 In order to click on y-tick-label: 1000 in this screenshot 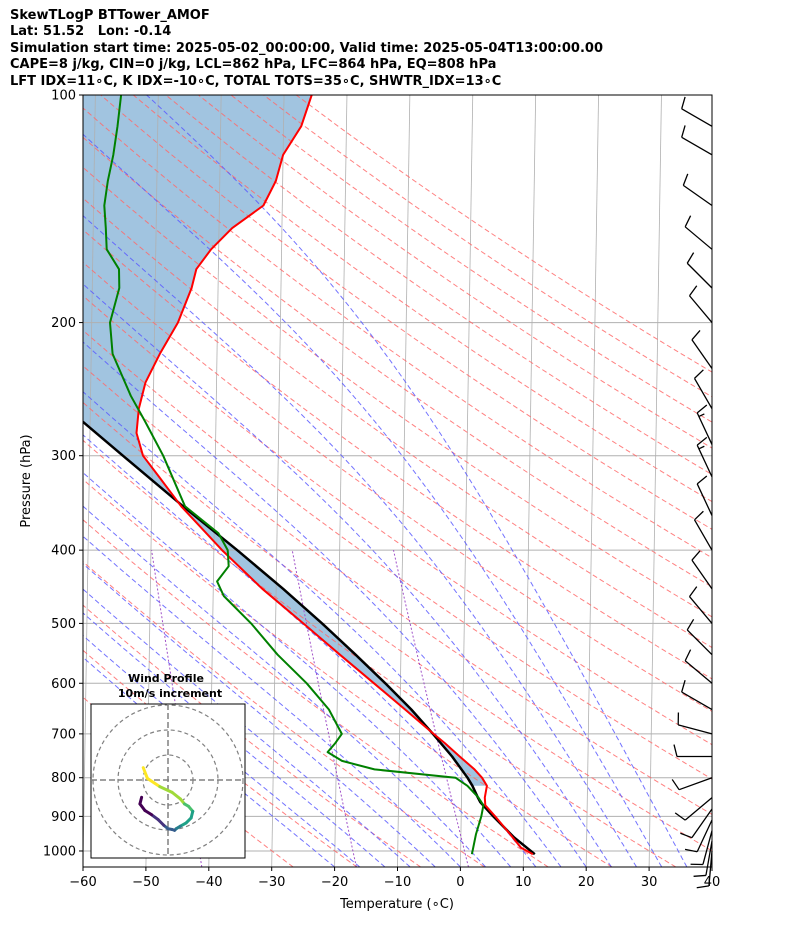, I will do `click(59, 851)`.